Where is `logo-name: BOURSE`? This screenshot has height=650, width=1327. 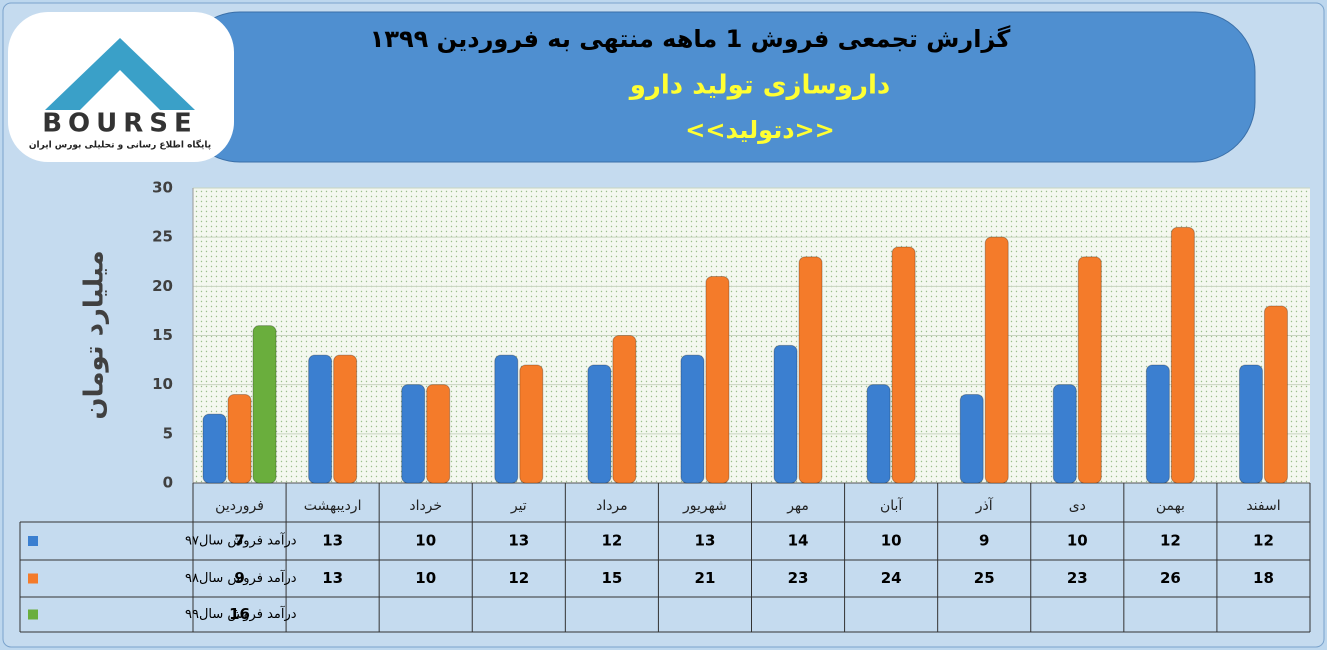
logo-name: BOURSE is located at coordinates (120, 124).